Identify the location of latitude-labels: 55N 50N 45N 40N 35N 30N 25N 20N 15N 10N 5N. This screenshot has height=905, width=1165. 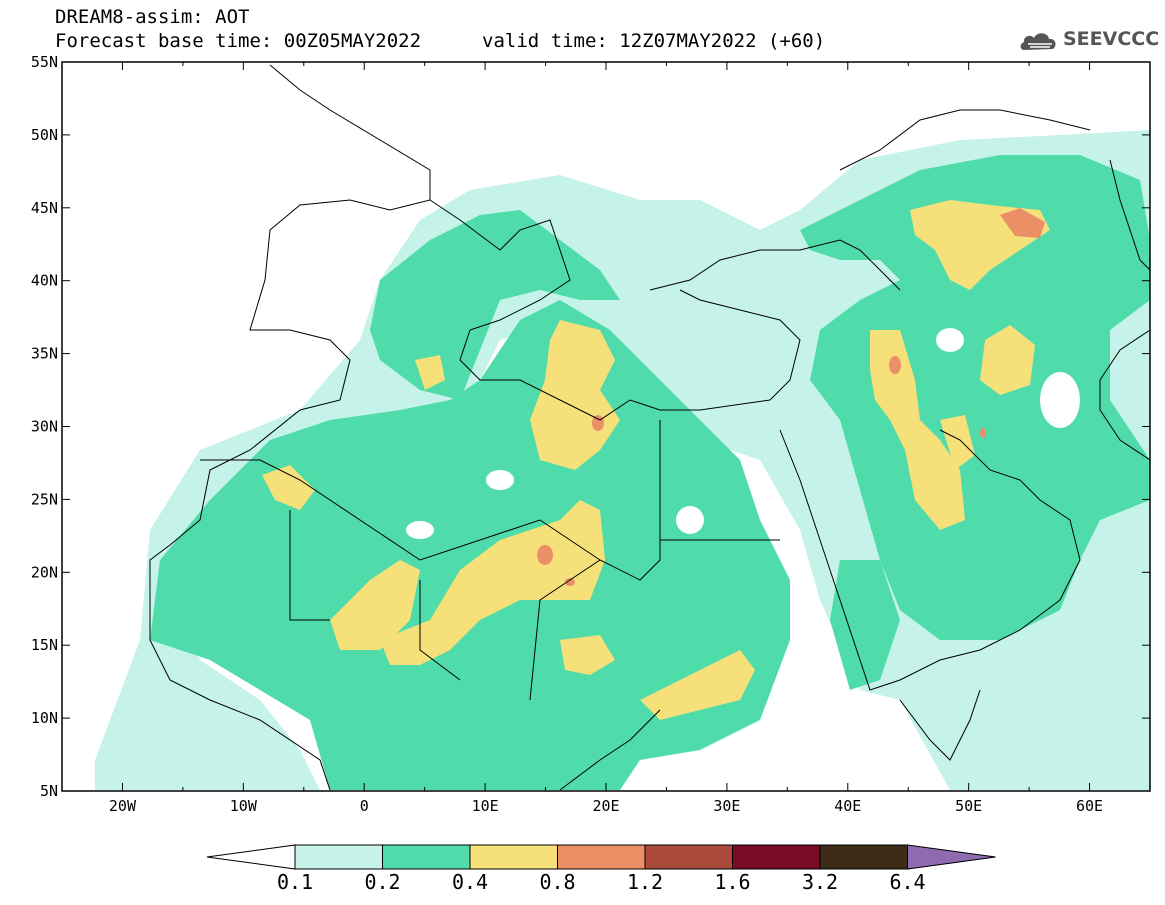
(44, 426).